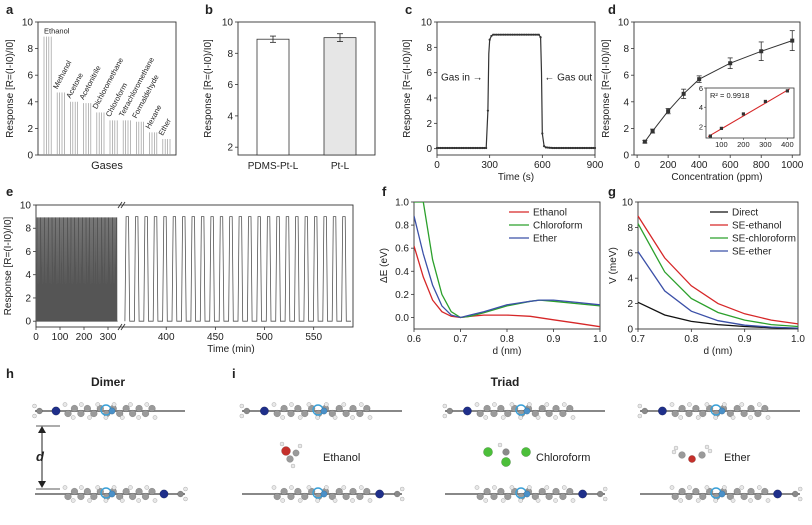  Describe the element at coordinates (721, 144) in the screenshot. I see `inset-x-tick-label: 100` at that location.